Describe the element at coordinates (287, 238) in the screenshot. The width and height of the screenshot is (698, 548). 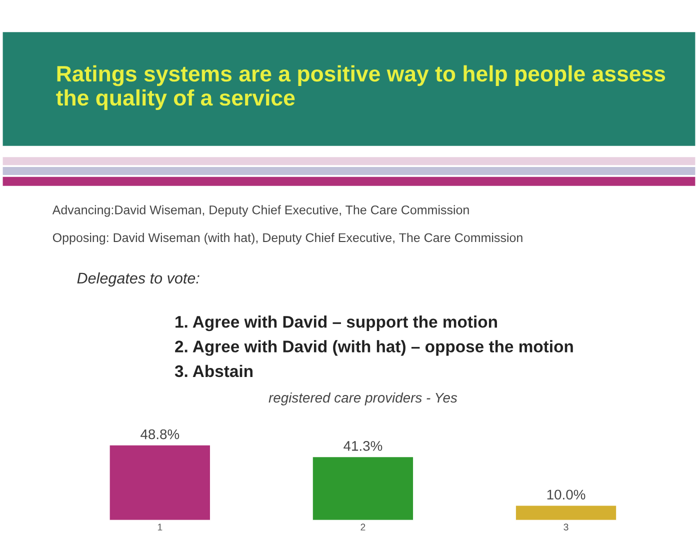
I see `text: Opposing: David Wiseman (with hat), Deputy Chief Executive, The Care Commission` at that location.